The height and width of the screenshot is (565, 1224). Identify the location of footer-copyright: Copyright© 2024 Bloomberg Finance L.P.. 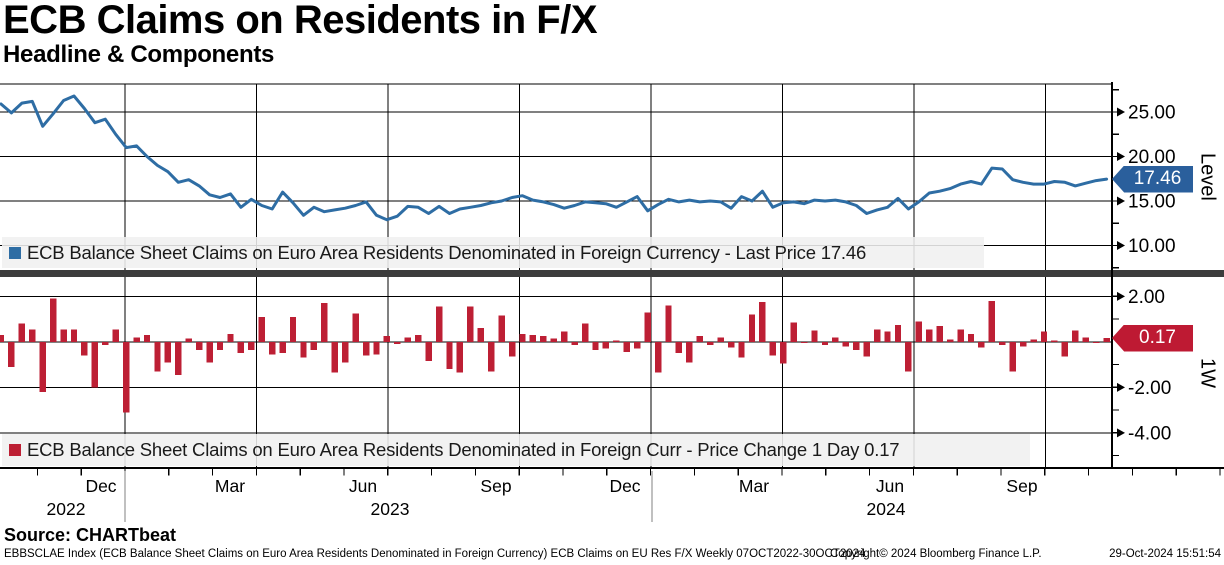
(936, 554).